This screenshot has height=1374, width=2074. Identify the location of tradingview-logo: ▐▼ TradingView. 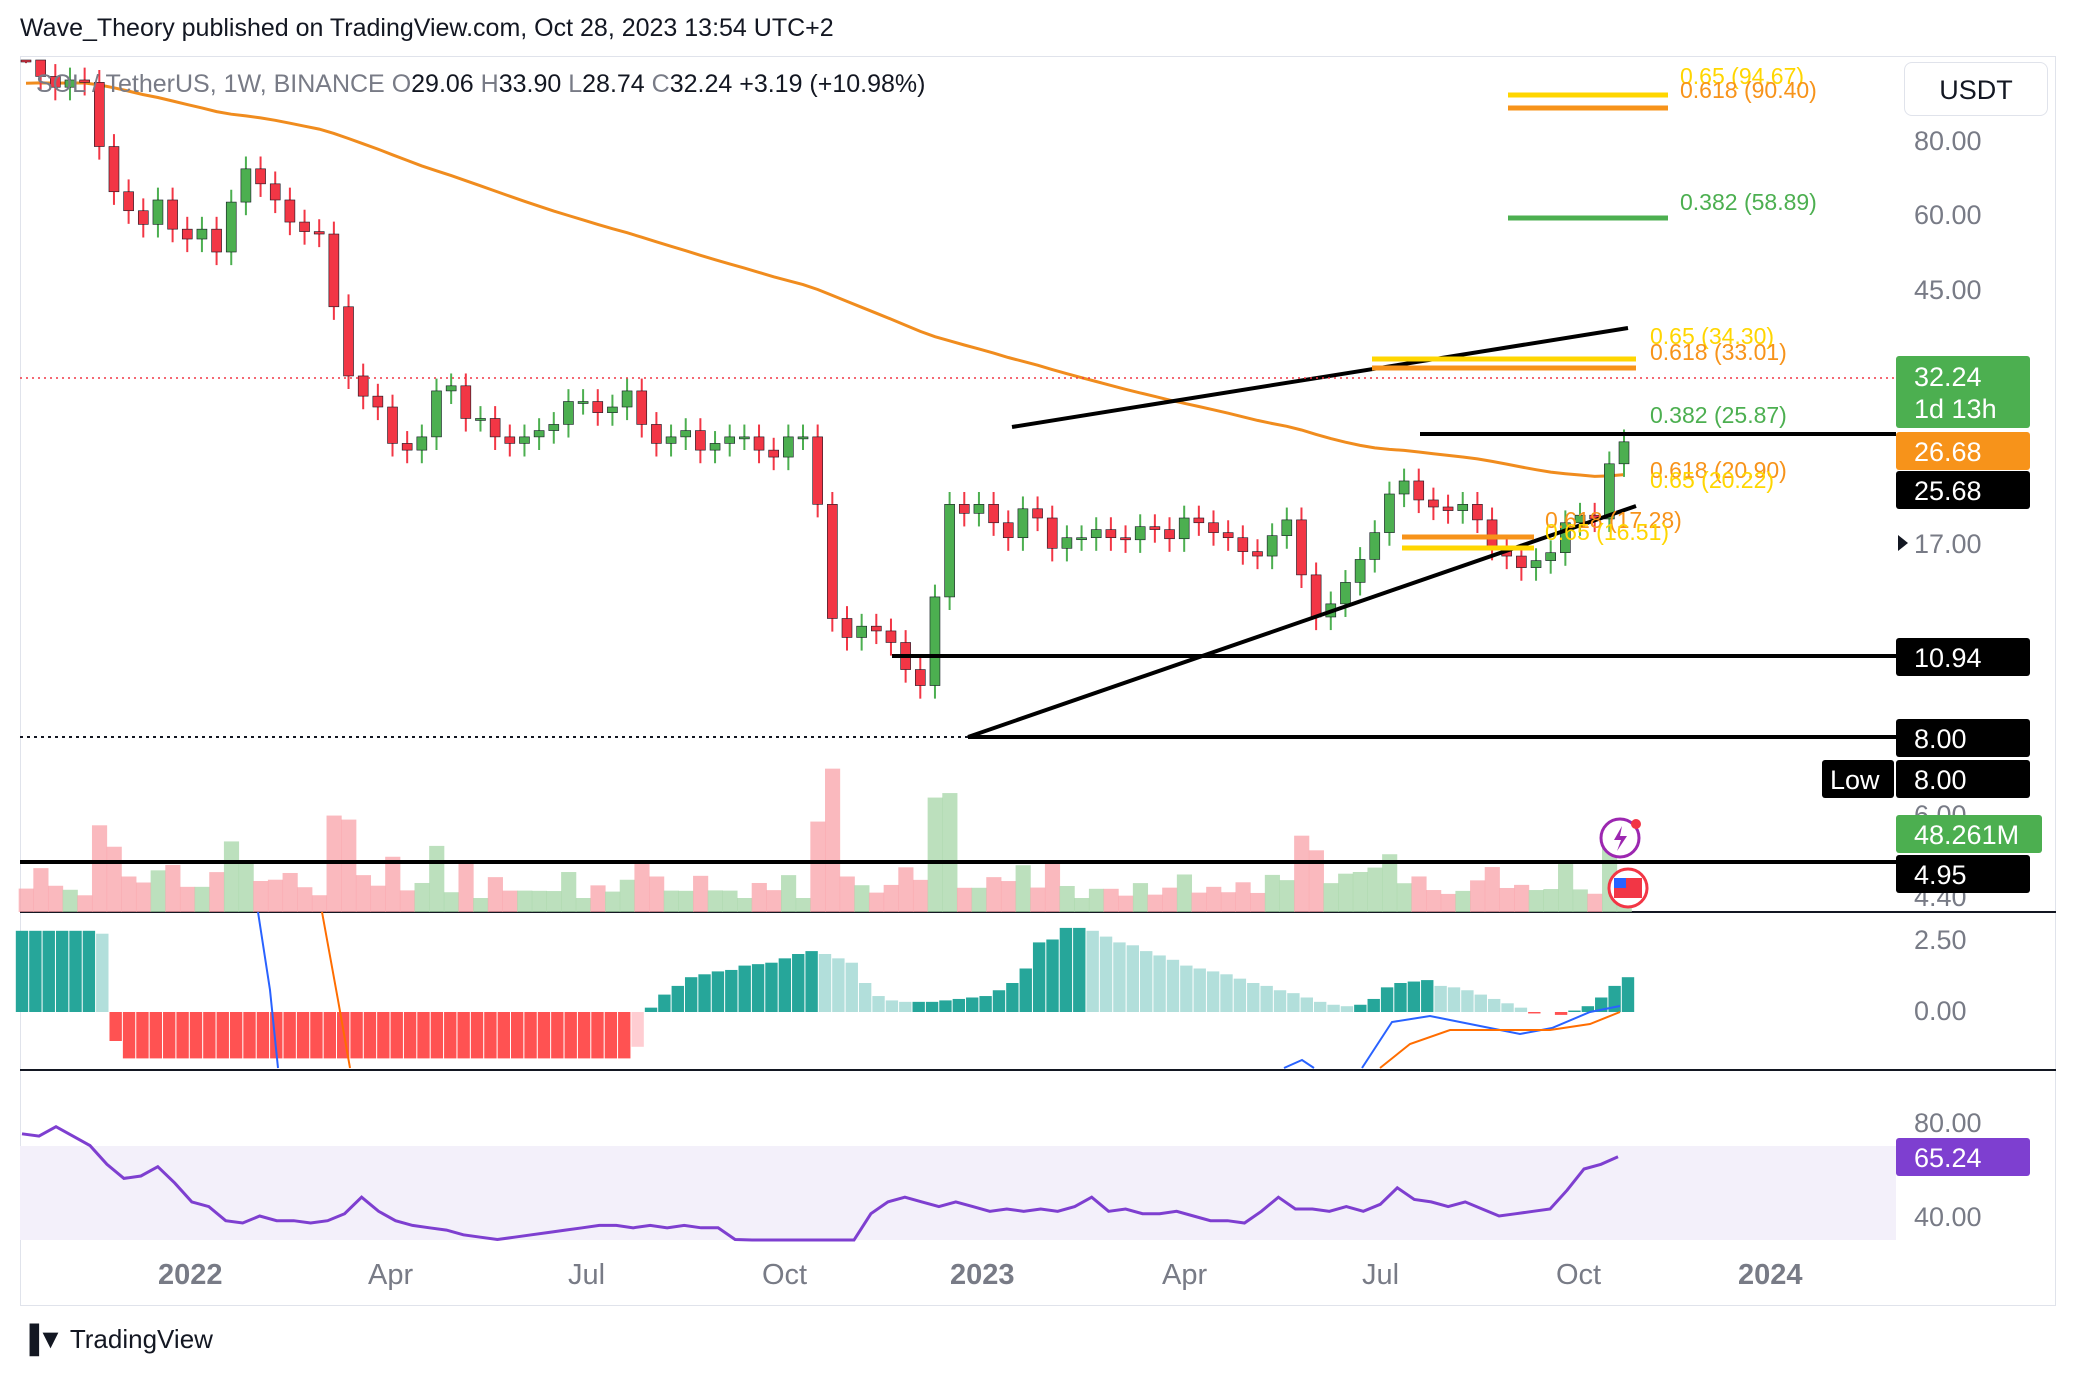
(116, 1339).